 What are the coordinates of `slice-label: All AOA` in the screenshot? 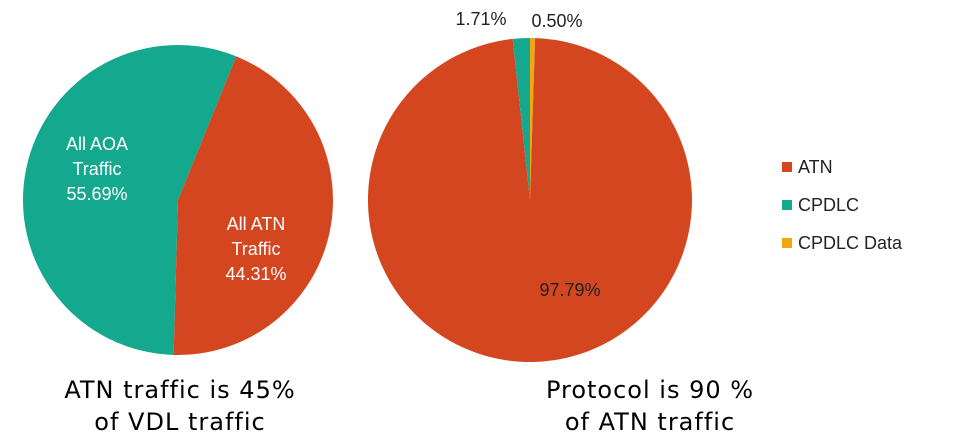 It's located at (97, 144).